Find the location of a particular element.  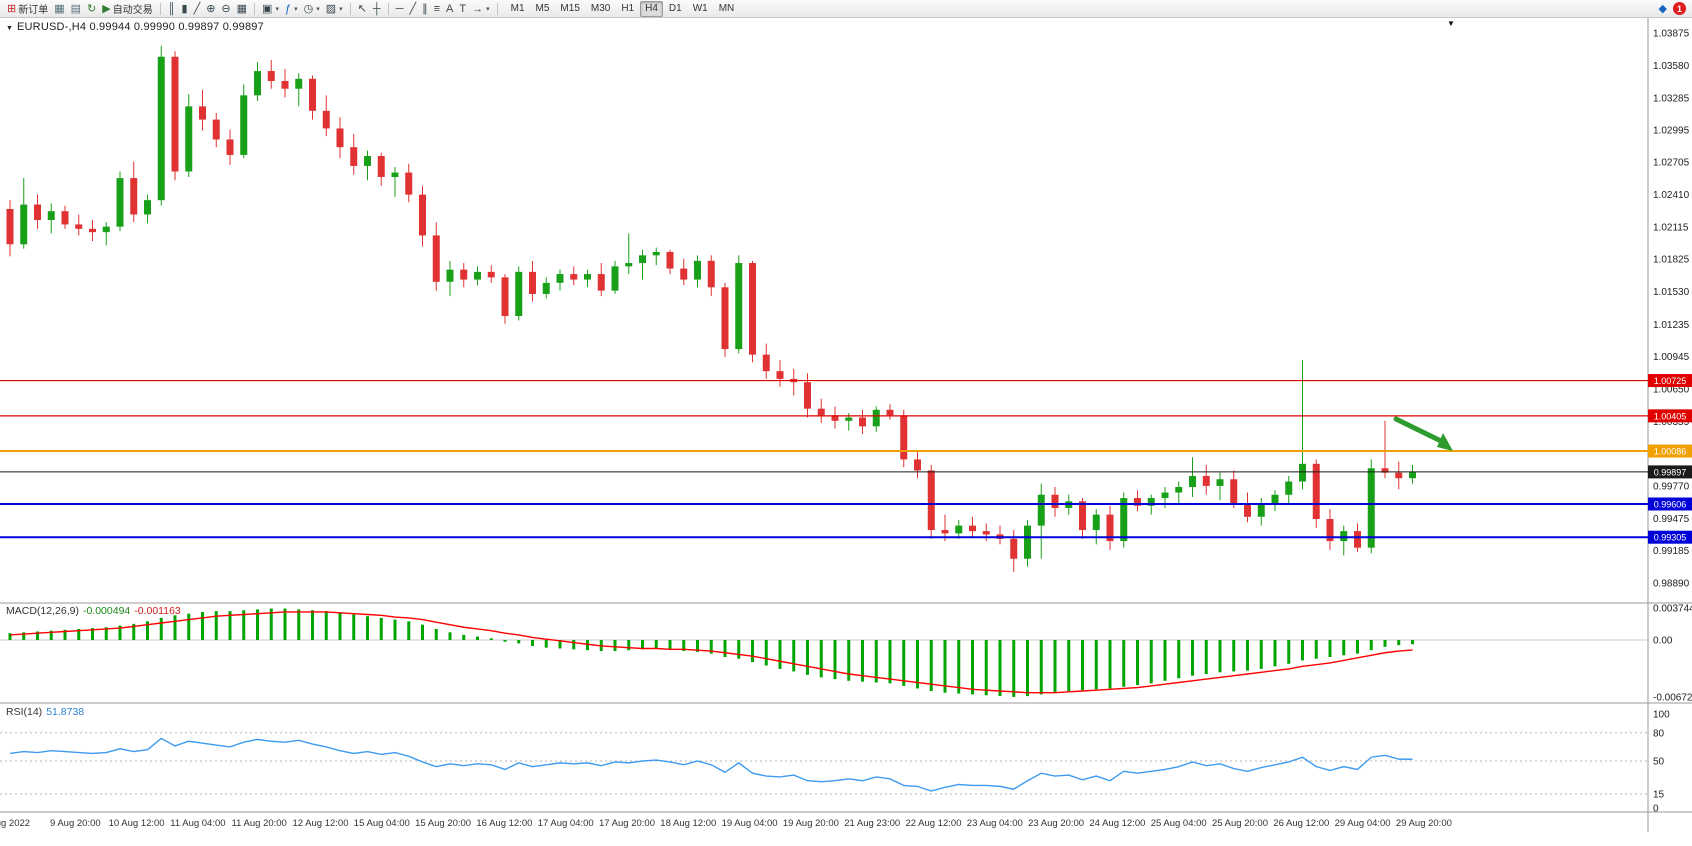

tile-windows-button: ▦ is located at coordinates (242, 9).